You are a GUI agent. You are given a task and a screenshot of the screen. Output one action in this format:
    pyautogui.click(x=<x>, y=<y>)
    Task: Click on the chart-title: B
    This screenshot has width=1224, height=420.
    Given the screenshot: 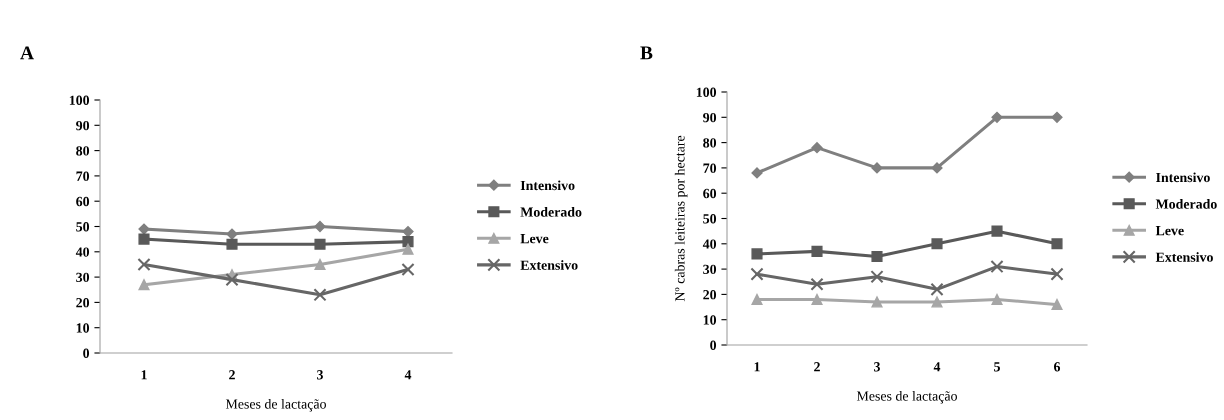 What is the action you would take?
    pyautogui.click(x=646, y=53)
    